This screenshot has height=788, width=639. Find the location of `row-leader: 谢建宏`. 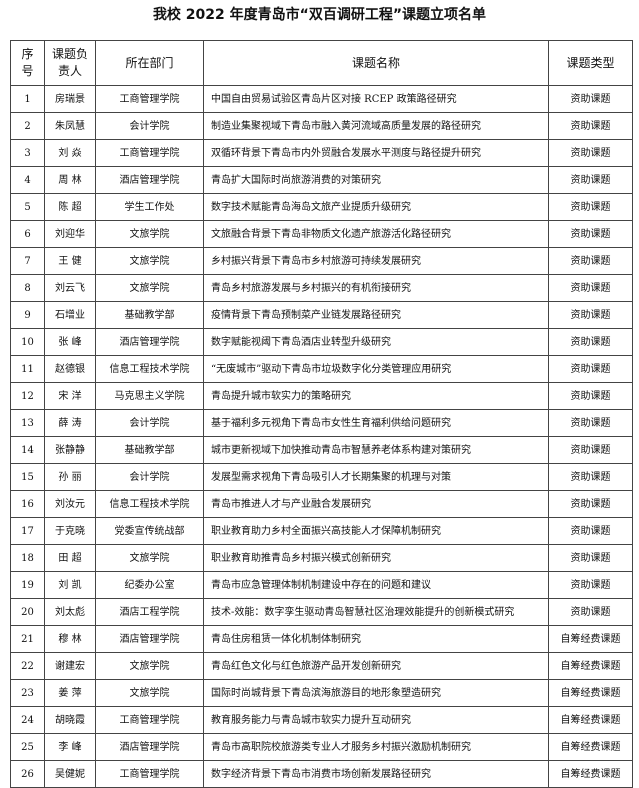

row-leader: 谢建宏 is located at coordinates (70, 666).